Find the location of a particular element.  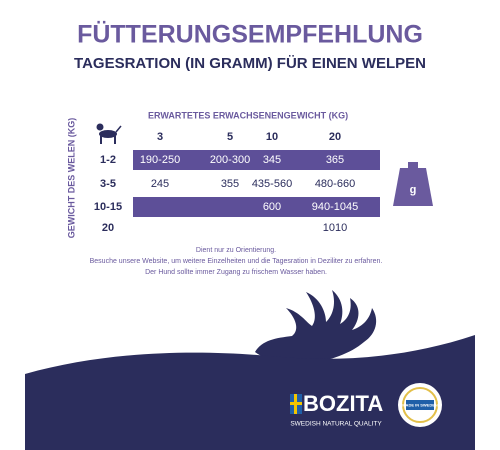

column-header: 3 is located at coordinates (160, 137).